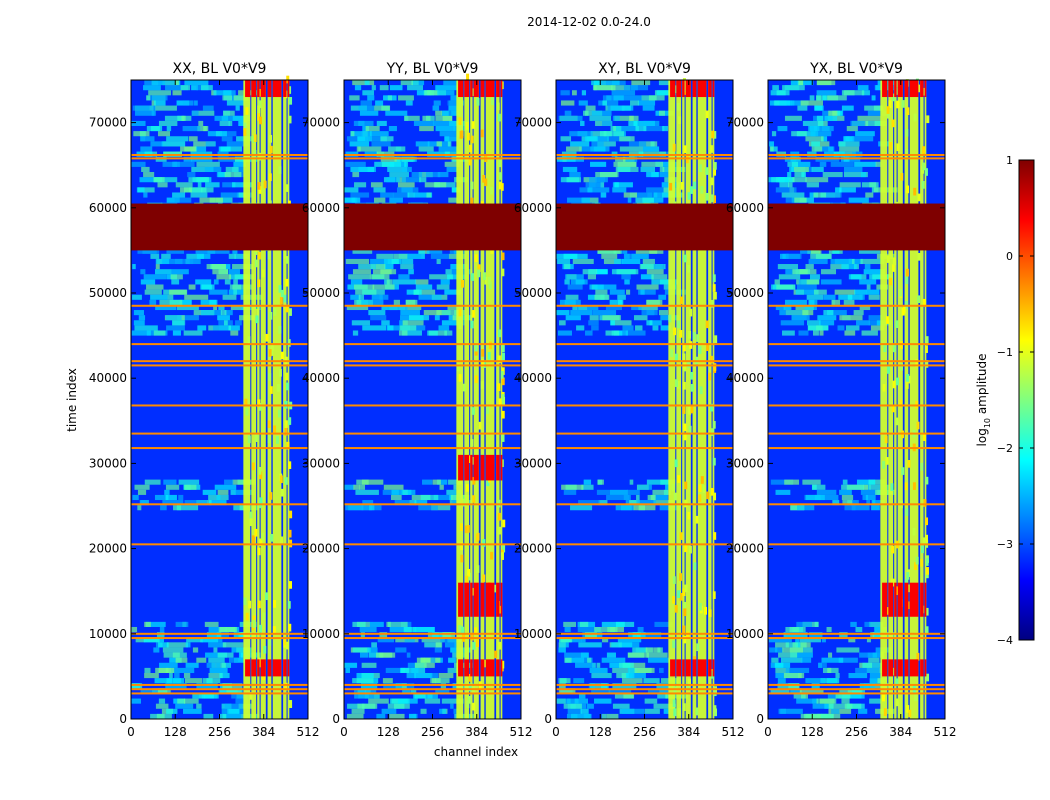  What do you see at coordinates (644, 69) in the screenshot?
I see `panel-title: XY, BL V0*V9` at bounding box center [644, 69].